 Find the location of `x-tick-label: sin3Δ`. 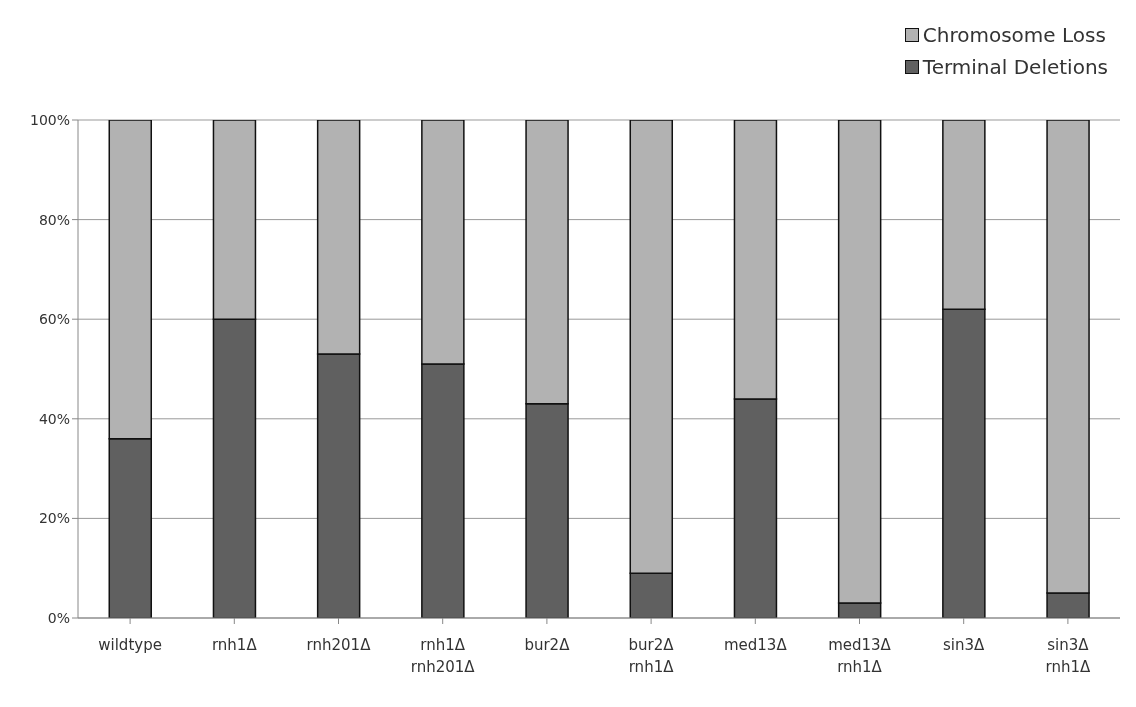

x-tick-label: sin3Δ is located at coordinates (964, 645).